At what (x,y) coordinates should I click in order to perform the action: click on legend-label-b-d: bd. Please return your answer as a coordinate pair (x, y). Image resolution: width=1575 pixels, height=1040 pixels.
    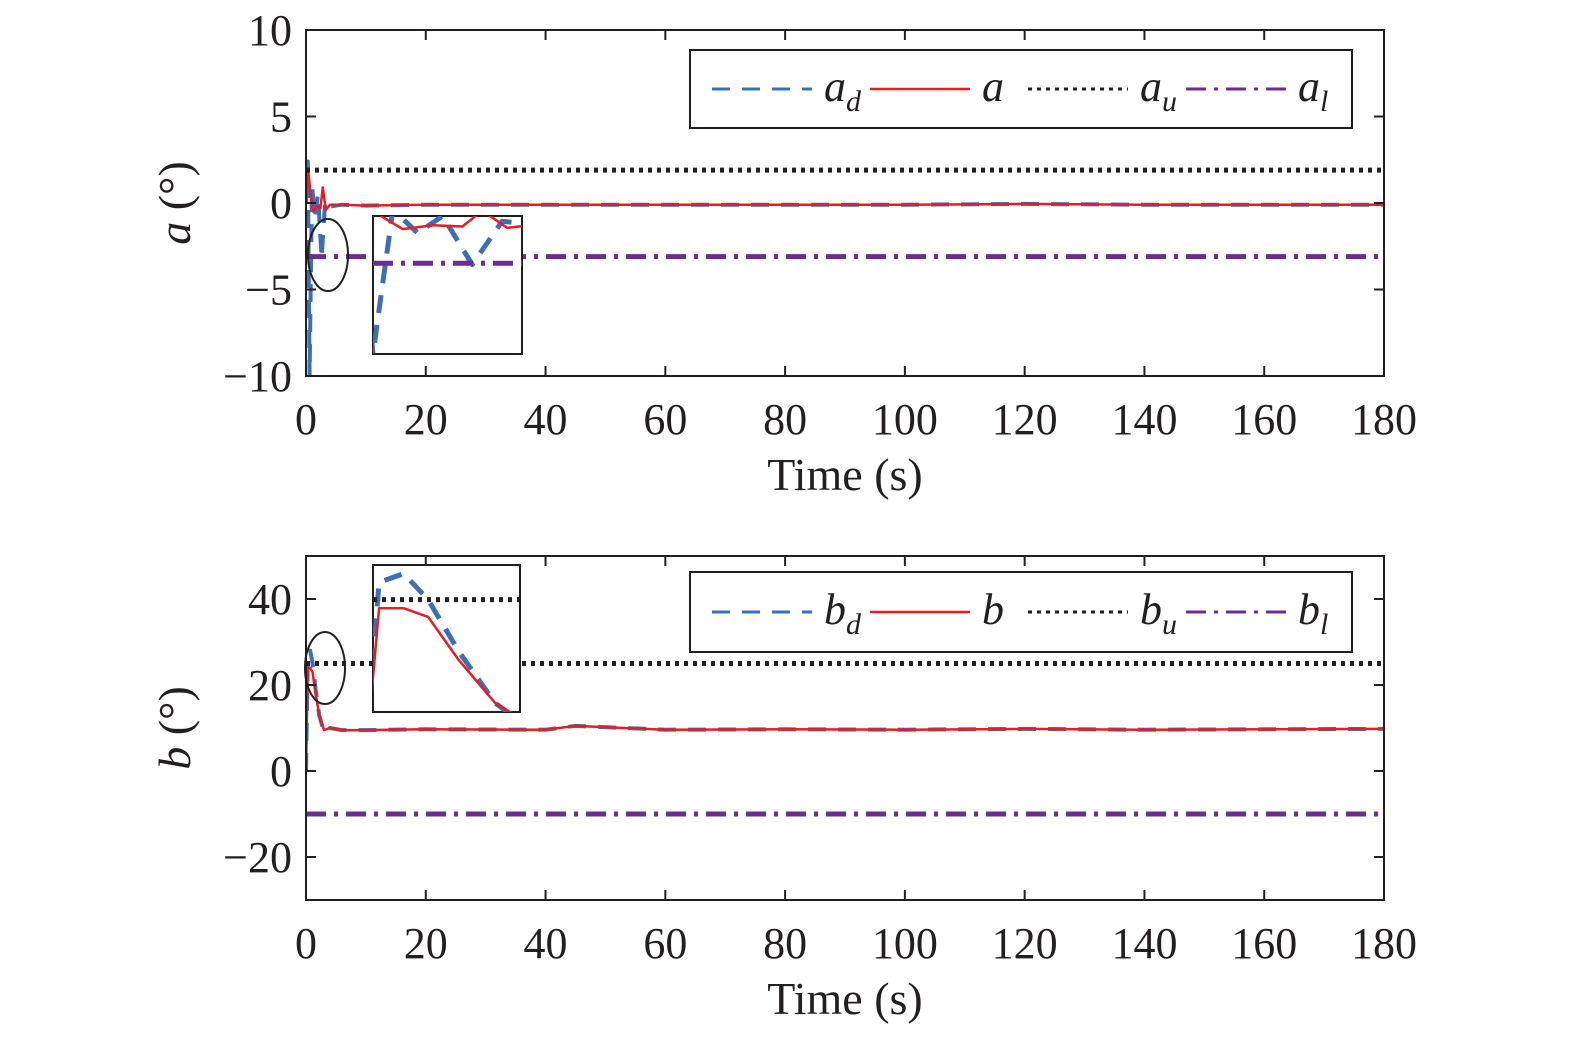
    Looking at the image, I should click on (843, 613).